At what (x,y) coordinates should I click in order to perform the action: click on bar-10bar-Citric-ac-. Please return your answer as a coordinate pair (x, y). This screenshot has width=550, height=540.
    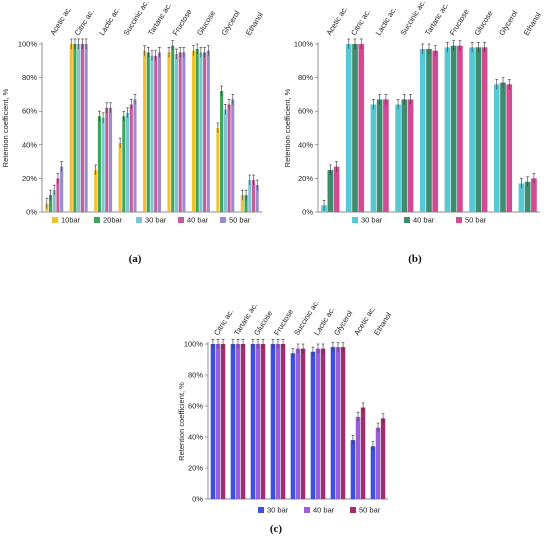
    Looking at the image, I should click on (71, 128).